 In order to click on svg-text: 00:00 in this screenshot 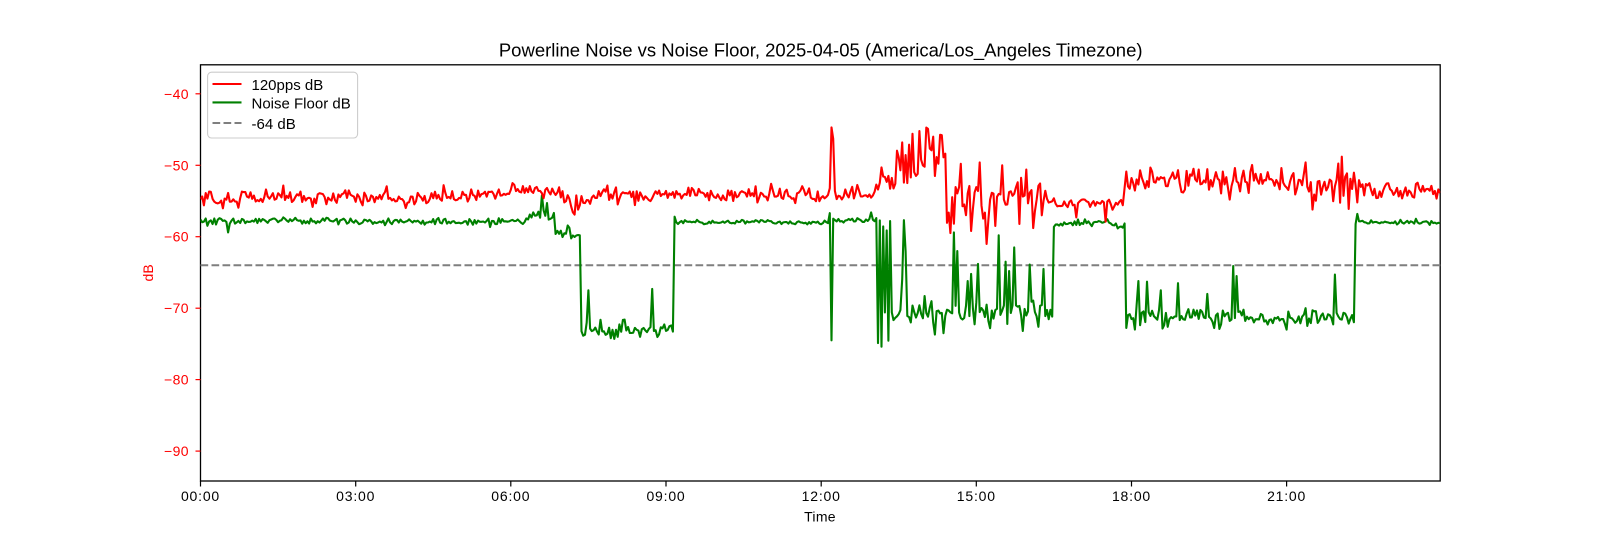, I will do `click(200, 496)`.